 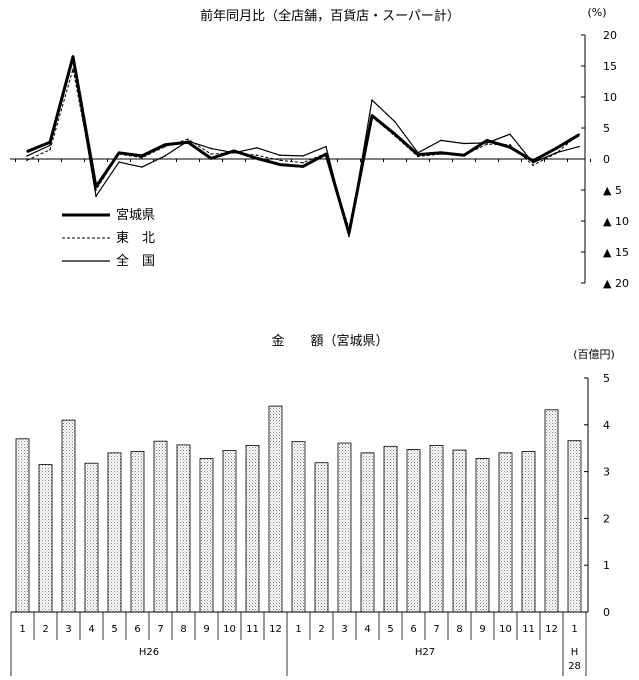 I want to click on bar-chart-title: 金 額（宮城県）, so click(x=329, y=341).